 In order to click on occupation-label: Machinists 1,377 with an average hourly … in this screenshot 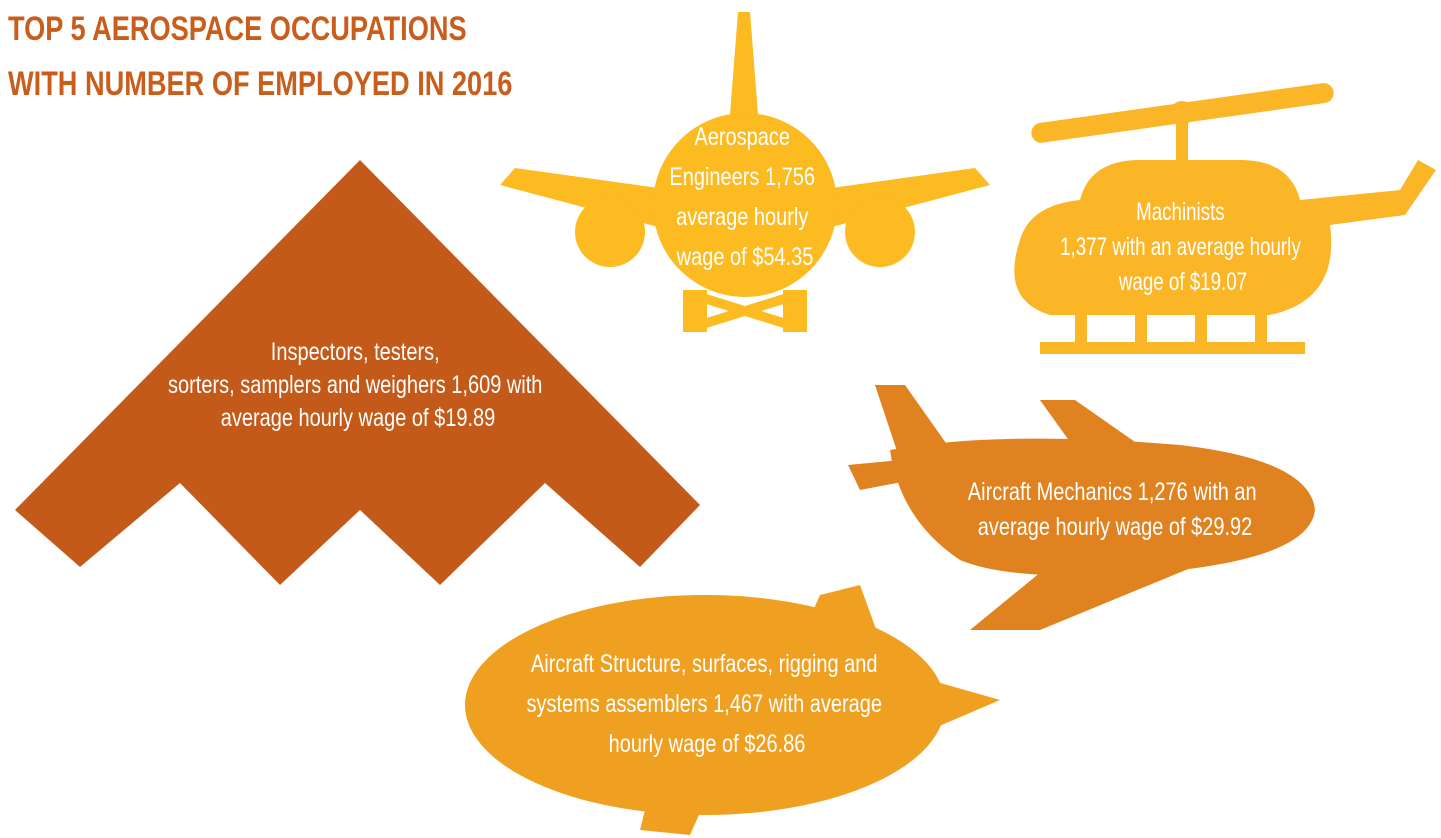, I will do `click(1183, 246)`.